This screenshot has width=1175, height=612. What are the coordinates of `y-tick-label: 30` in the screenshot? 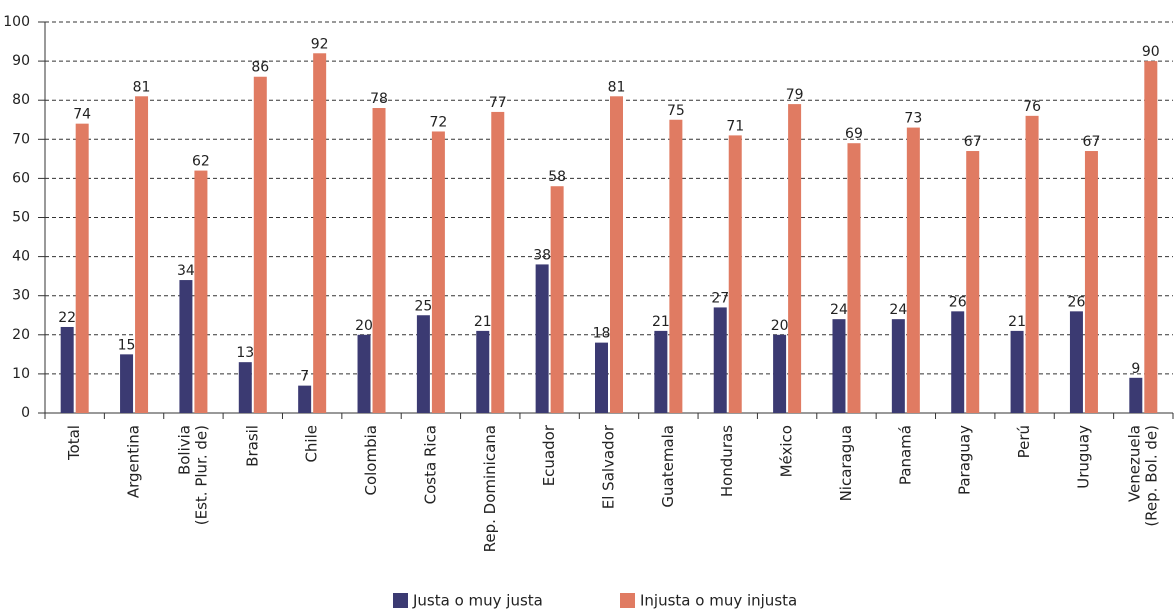 It's located at (21, 296).